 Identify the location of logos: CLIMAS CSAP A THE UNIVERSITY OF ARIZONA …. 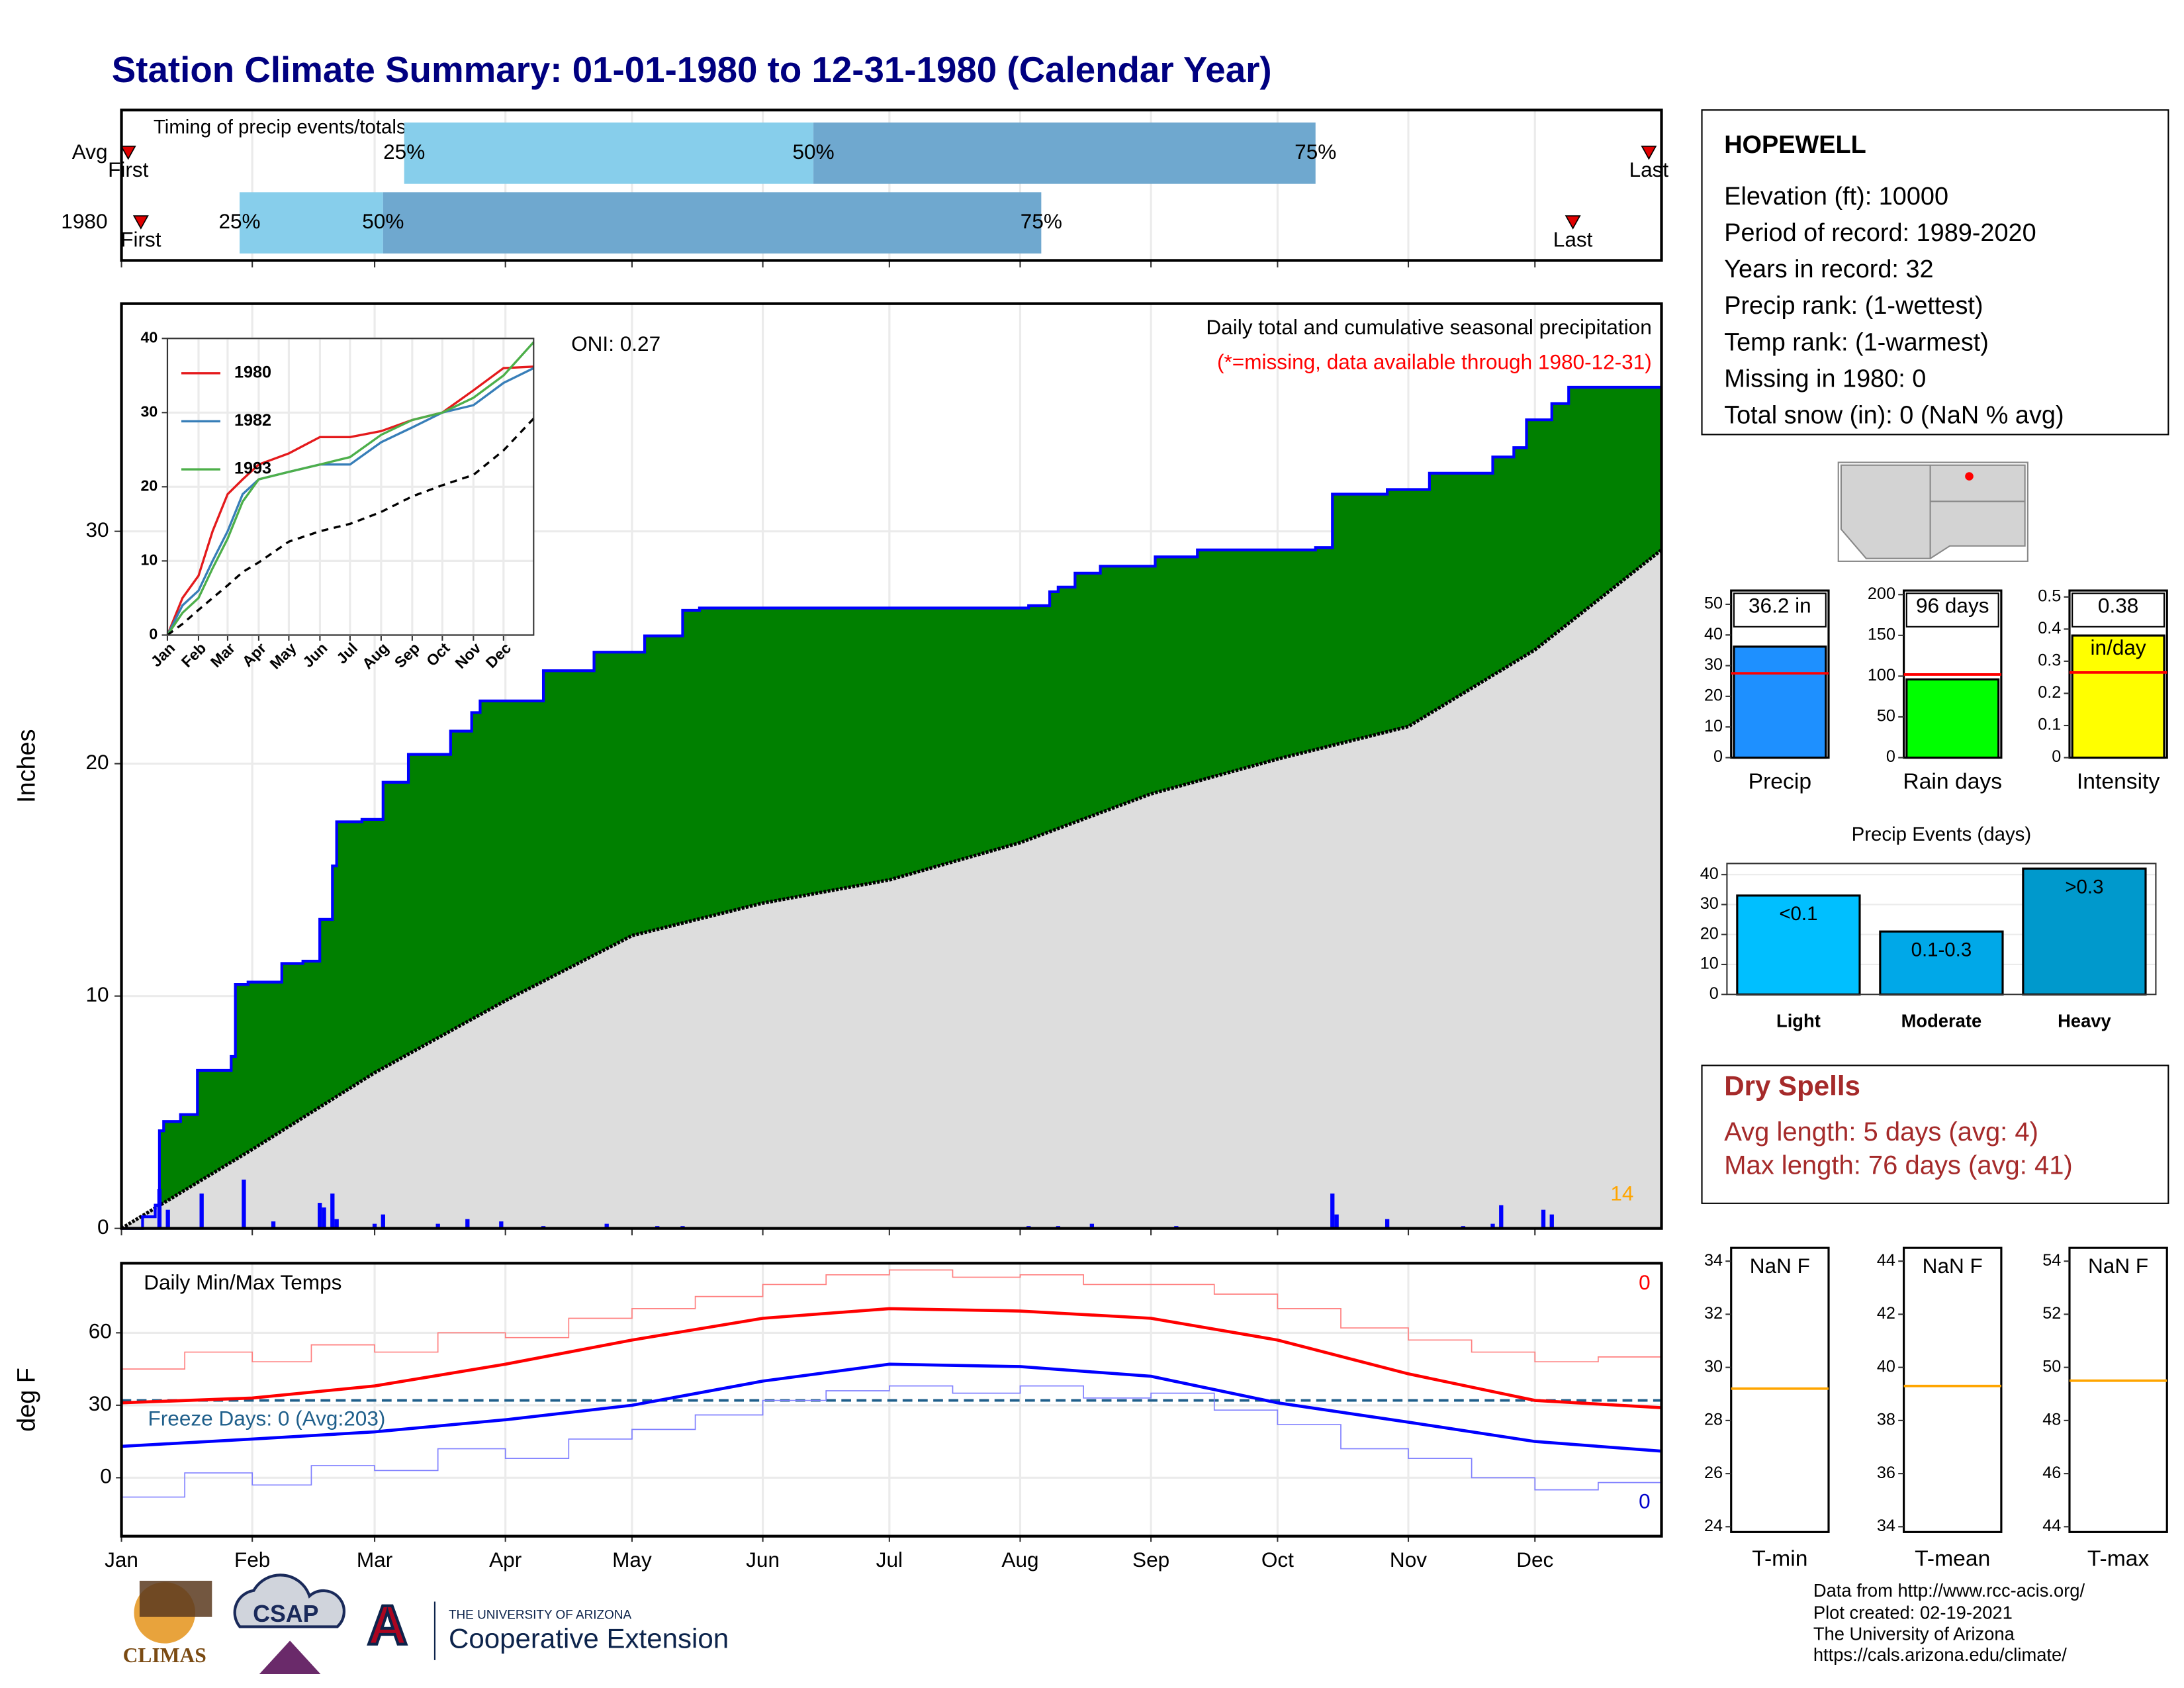
(426, 1623).